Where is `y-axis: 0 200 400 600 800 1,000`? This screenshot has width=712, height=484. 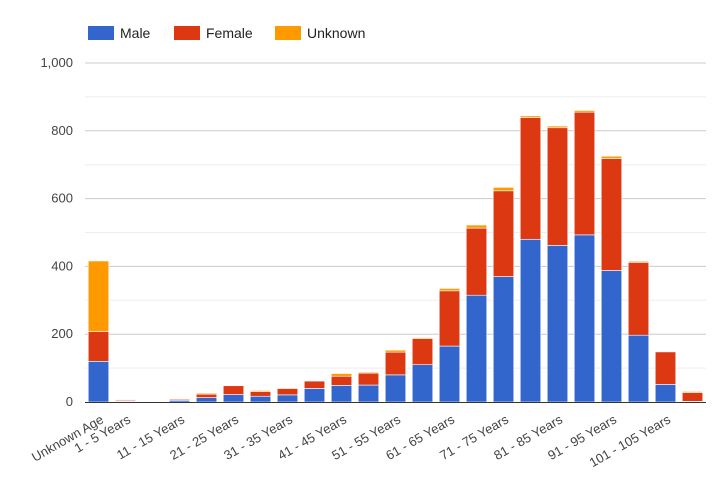 y-axis: 0 200 400 600 800 1,000 is located at coordinates (56, 232).